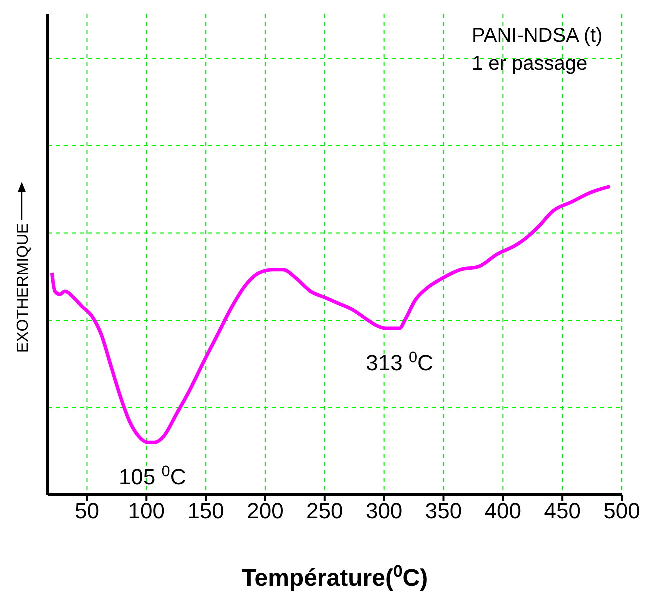  I want to click on x-tick-label: 150, so click(206, 511).